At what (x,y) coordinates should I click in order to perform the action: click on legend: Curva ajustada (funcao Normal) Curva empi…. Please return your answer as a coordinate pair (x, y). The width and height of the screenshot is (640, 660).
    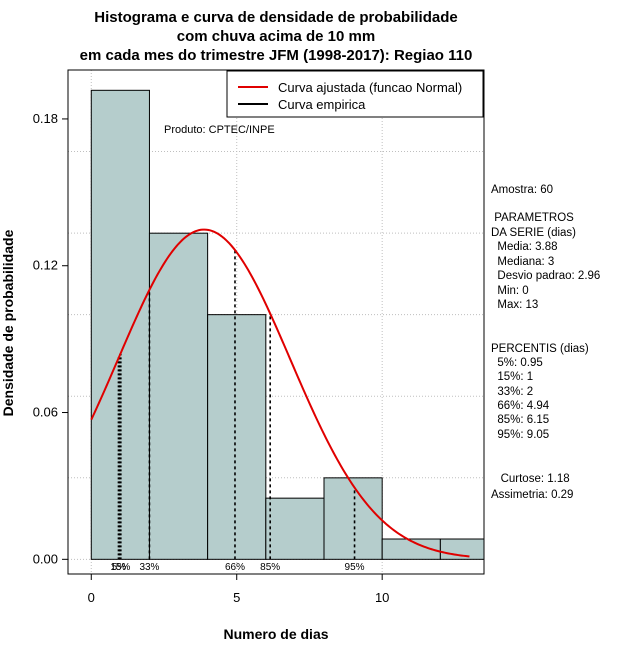
    Looking at the image, I should click on (355, 94).